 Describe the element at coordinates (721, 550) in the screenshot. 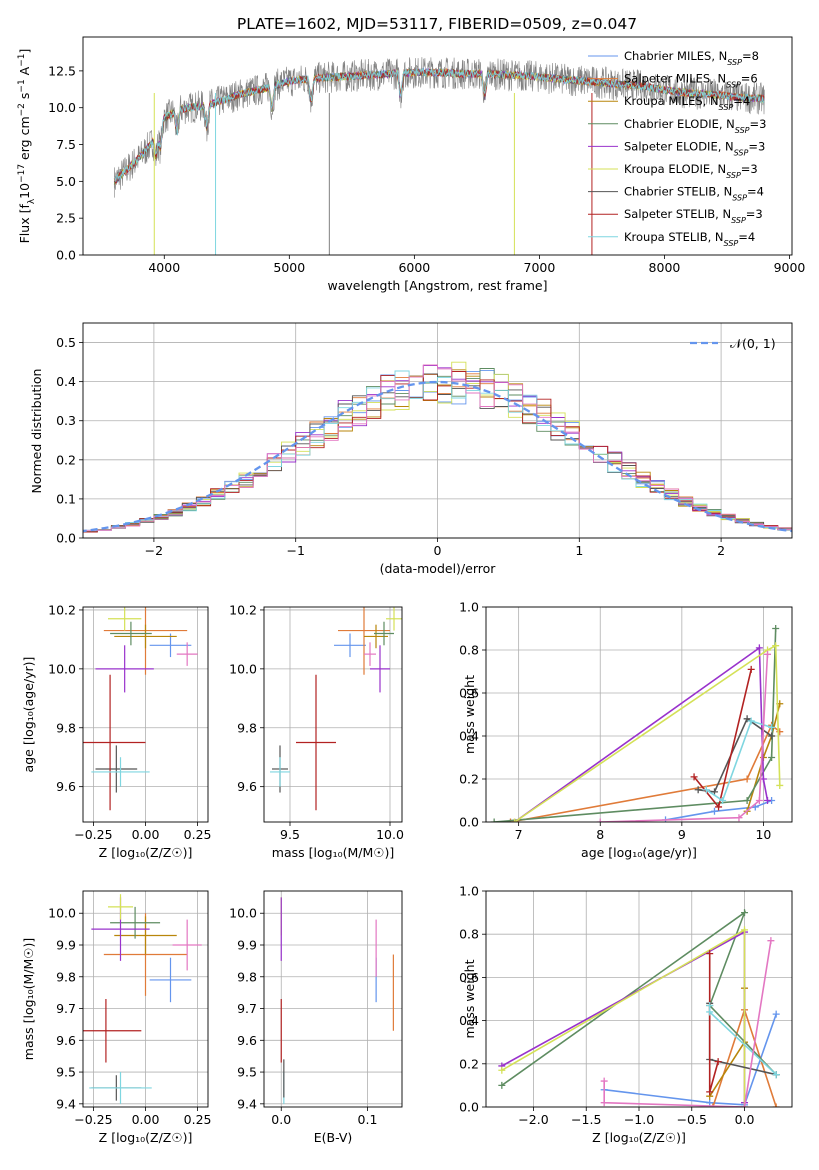

I see `x-tick-label: 2` at that location.